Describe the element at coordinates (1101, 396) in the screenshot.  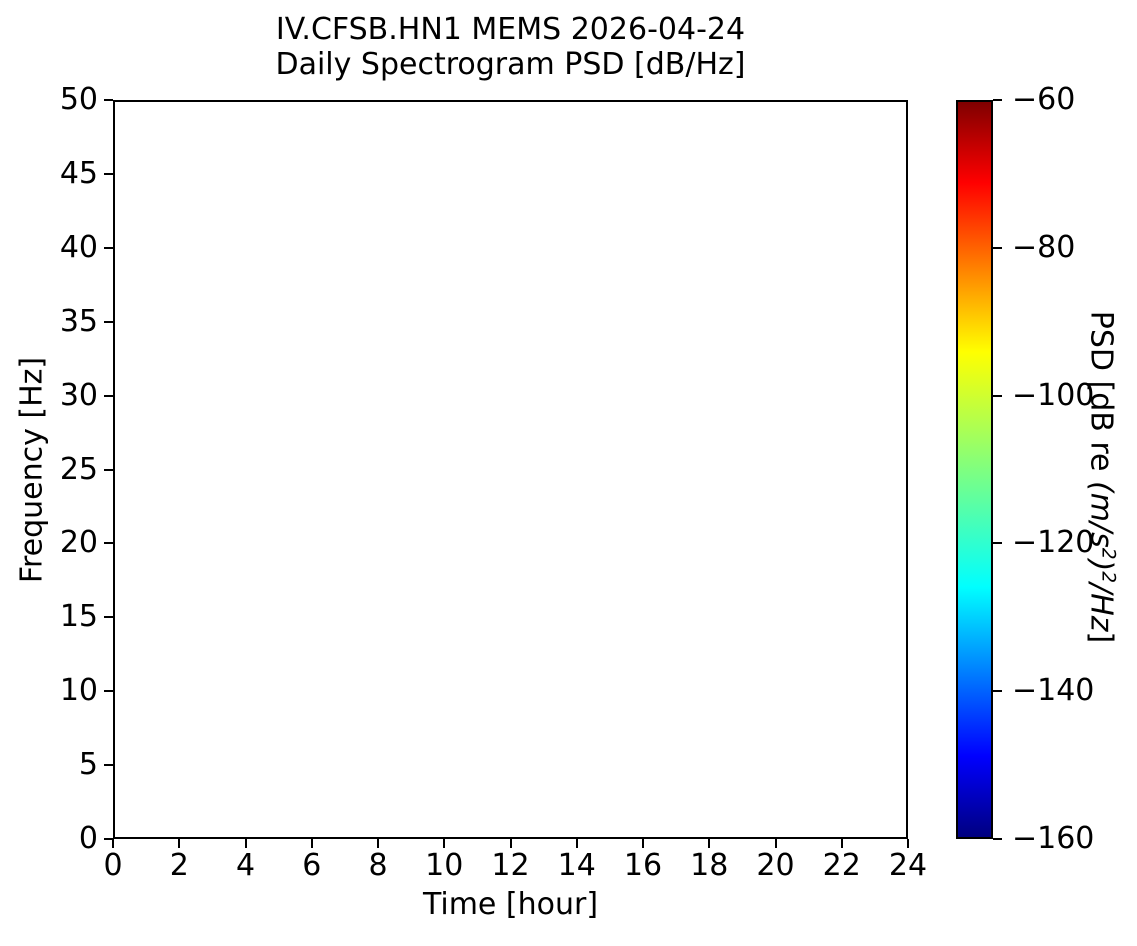
I see `colorbar-label-prefix: PSD [dB re` at that location.